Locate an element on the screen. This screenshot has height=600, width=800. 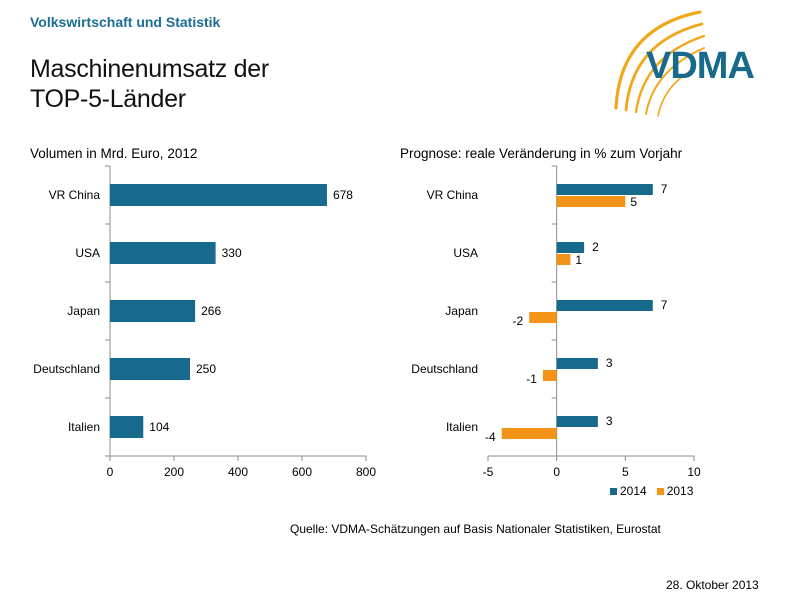
page-title-line-1: Maschinenumsatz der is located at coordinates (149, 69).